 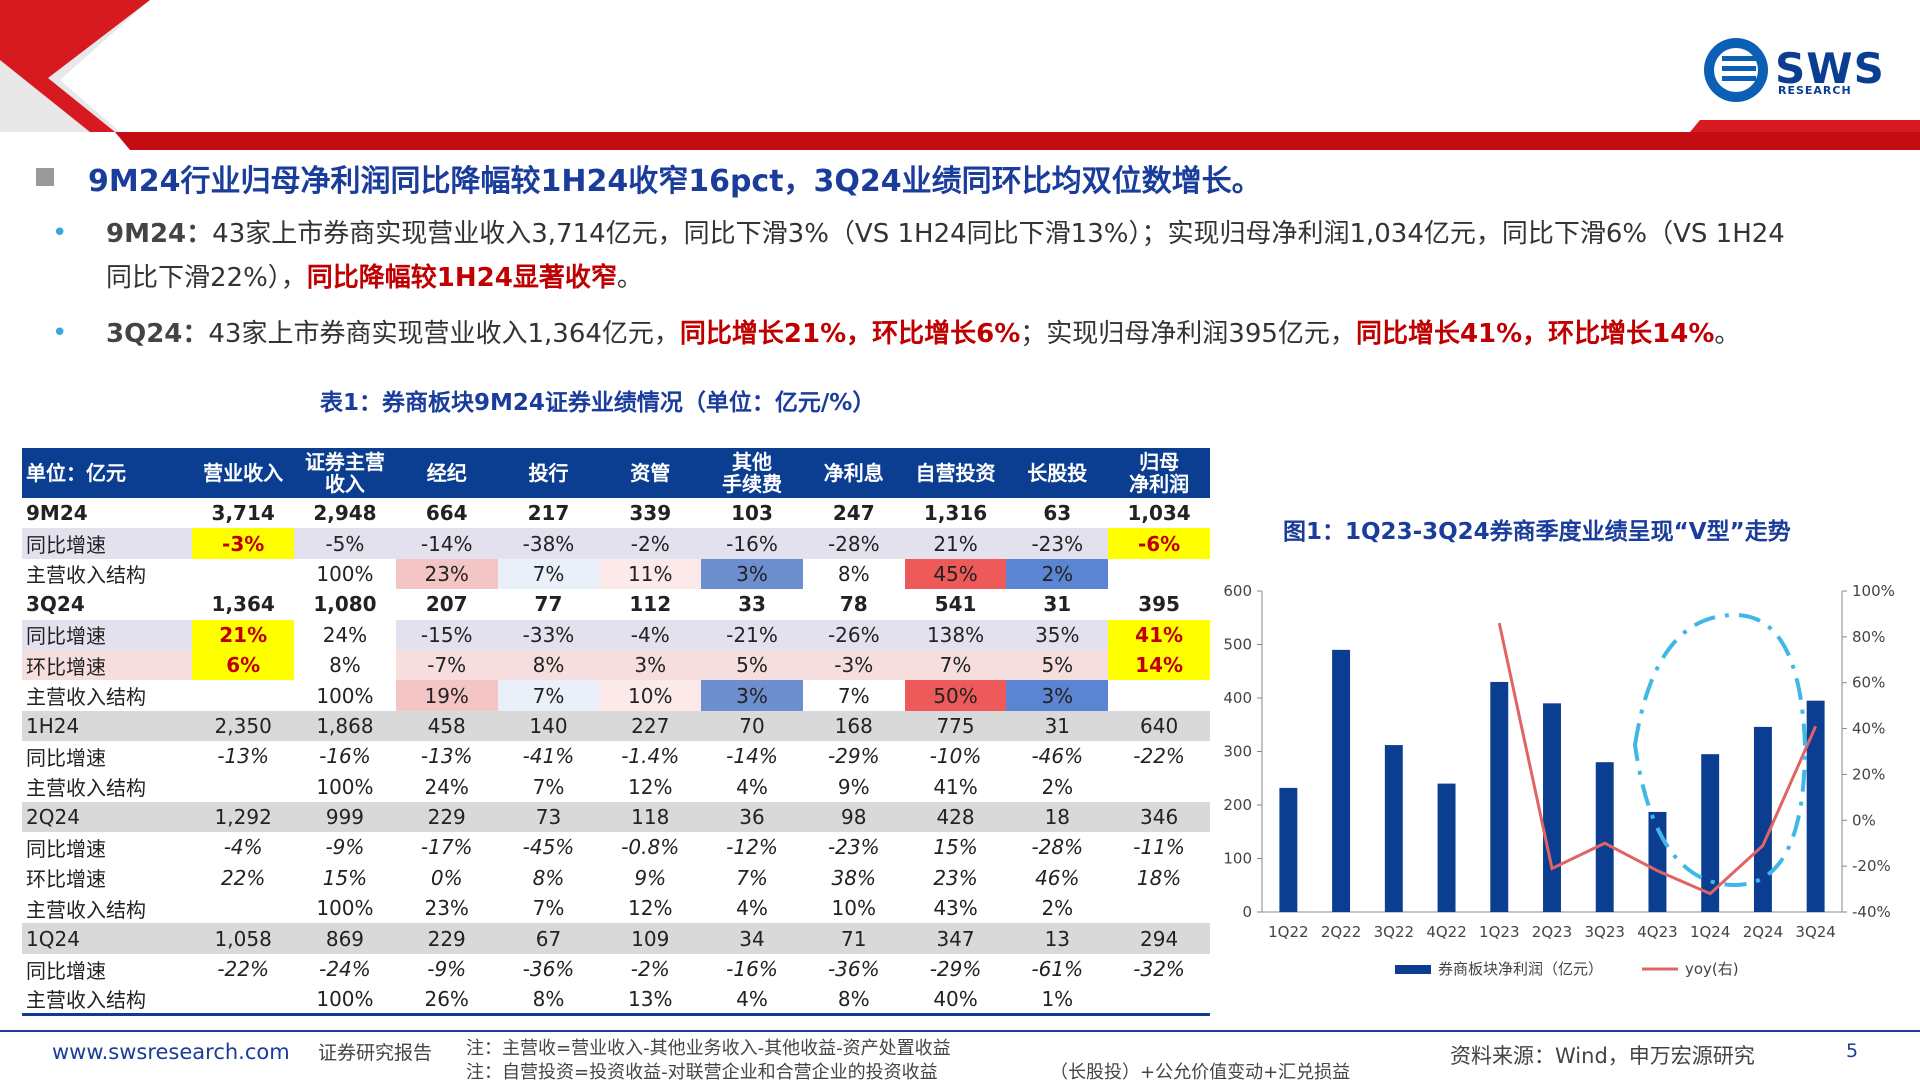 I want to click on table-cell: -38%, so click(x=548, y=543).